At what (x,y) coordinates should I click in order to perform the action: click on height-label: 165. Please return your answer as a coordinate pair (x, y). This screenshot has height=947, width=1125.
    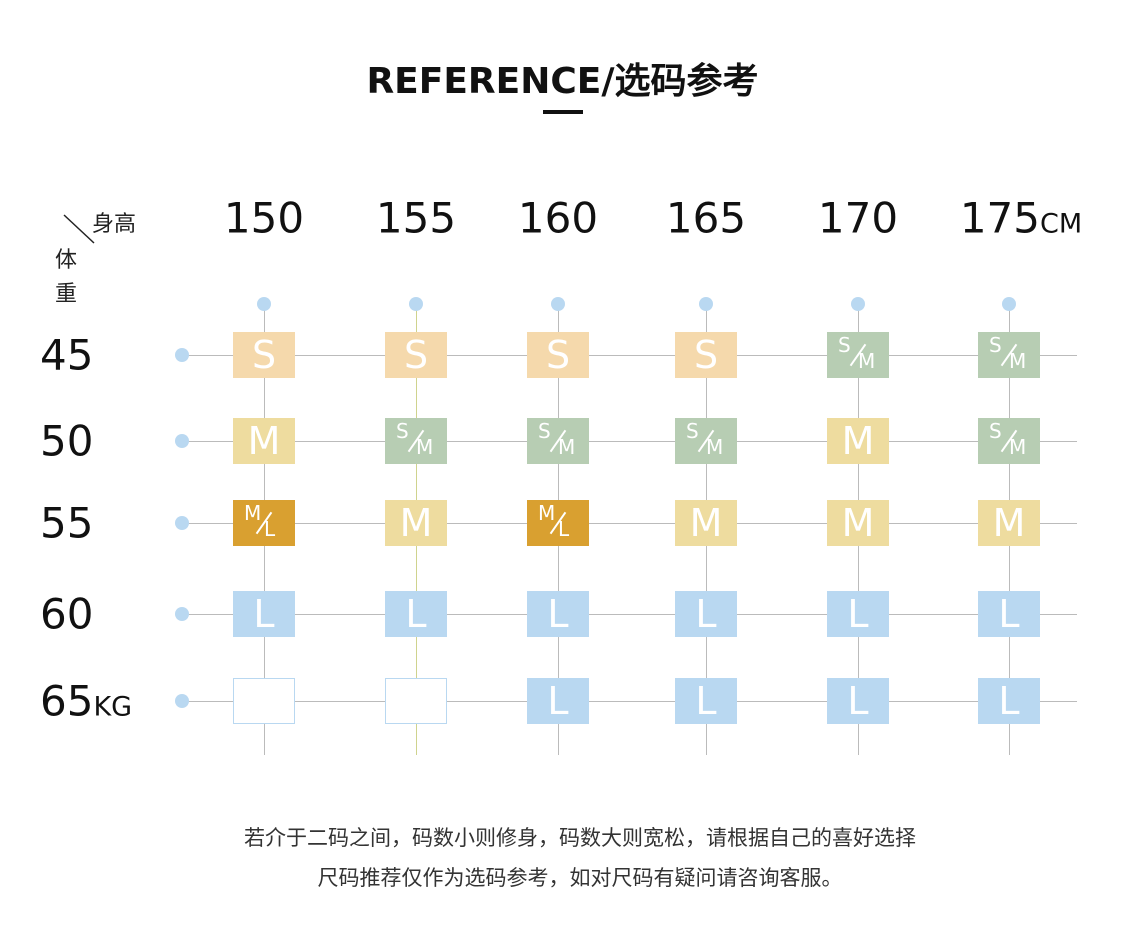
    Looking at the image, I should click on (706, 218).